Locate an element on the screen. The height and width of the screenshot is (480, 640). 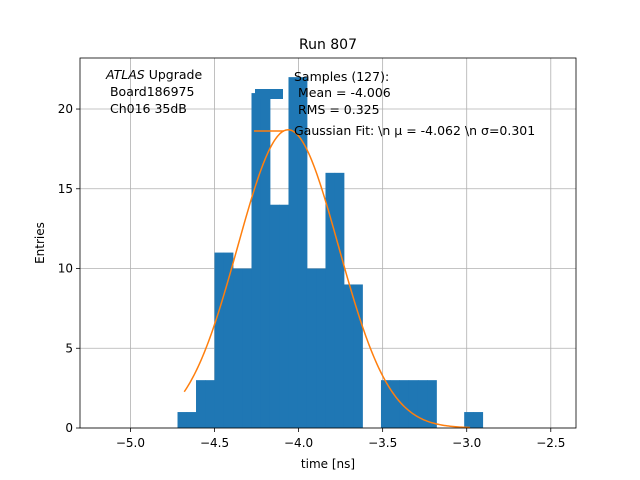
samples-label: Samples (127): is located at coordinates (341, 76).